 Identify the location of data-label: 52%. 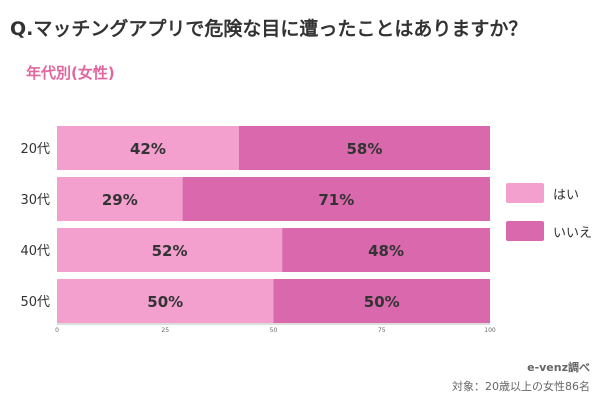
(170, 251).